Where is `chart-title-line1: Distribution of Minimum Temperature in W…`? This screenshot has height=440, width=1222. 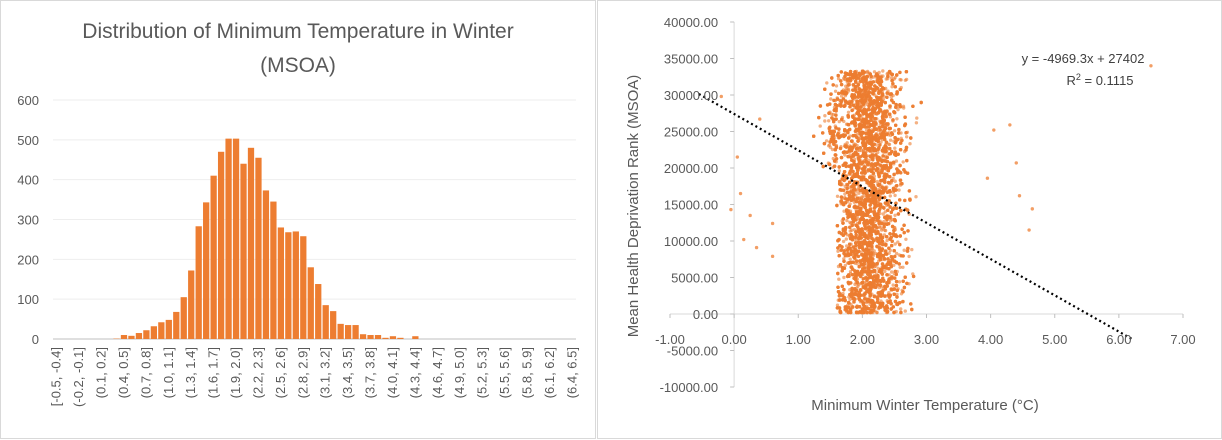 chart-title-line1: Distribution of Minimum Temperature in W… is located at coordinates (297, 31).